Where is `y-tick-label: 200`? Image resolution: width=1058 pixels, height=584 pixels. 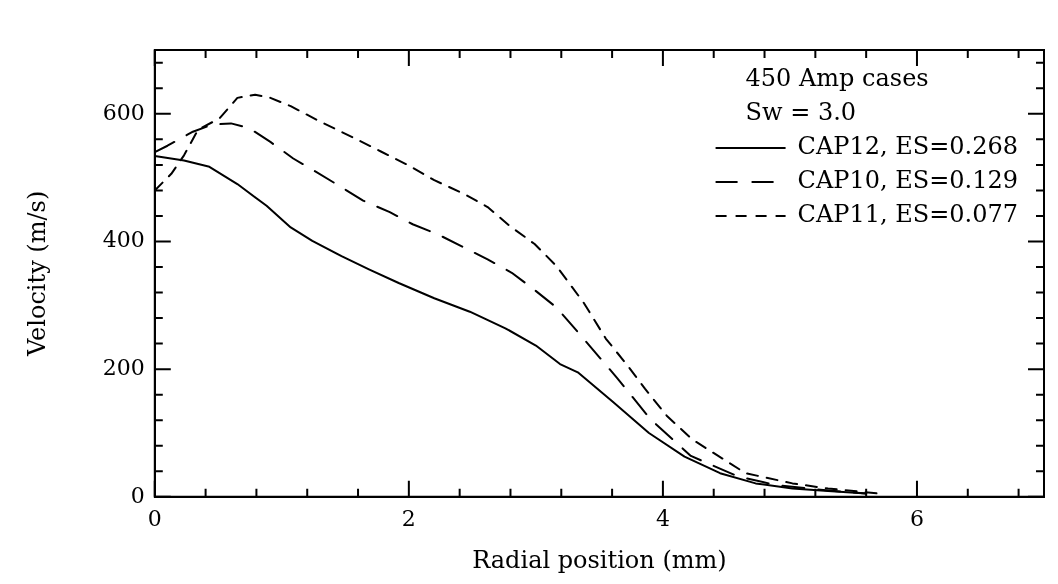 y-tick-label: 200 is located at coordinates (123, 367).